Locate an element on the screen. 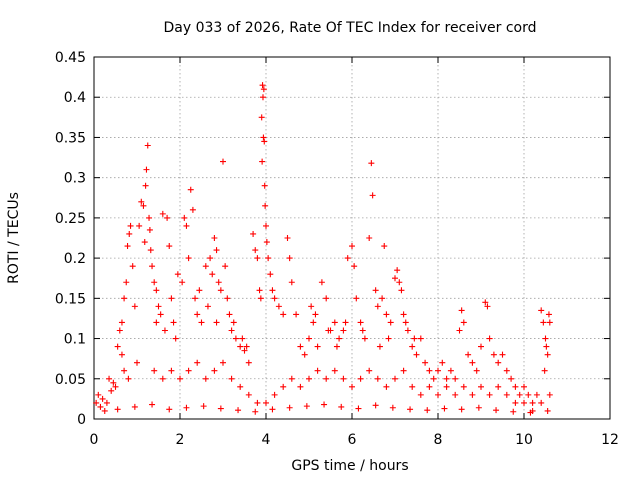  y-tick-label: 0.1 is located at coordinates (75, 340).